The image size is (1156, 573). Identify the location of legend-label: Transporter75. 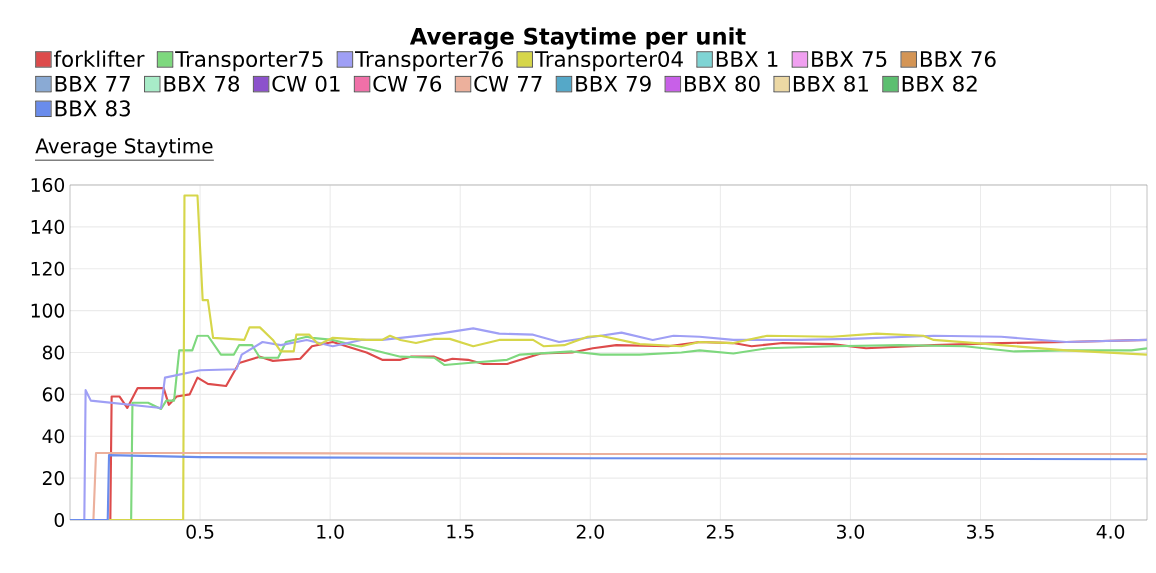
(249, 61).